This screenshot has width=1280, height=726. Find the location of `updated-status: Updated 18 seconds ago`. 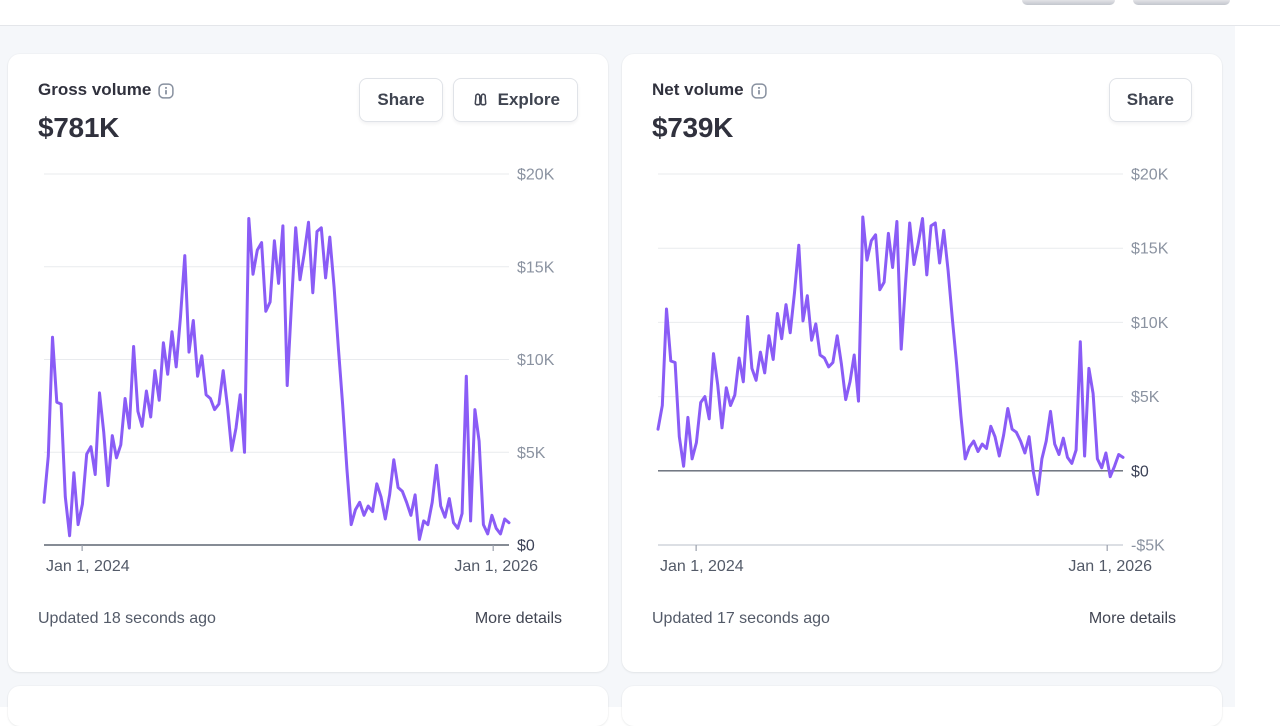

updated-status: Updated 18 seconds ago is located at coordinates (127, 618).